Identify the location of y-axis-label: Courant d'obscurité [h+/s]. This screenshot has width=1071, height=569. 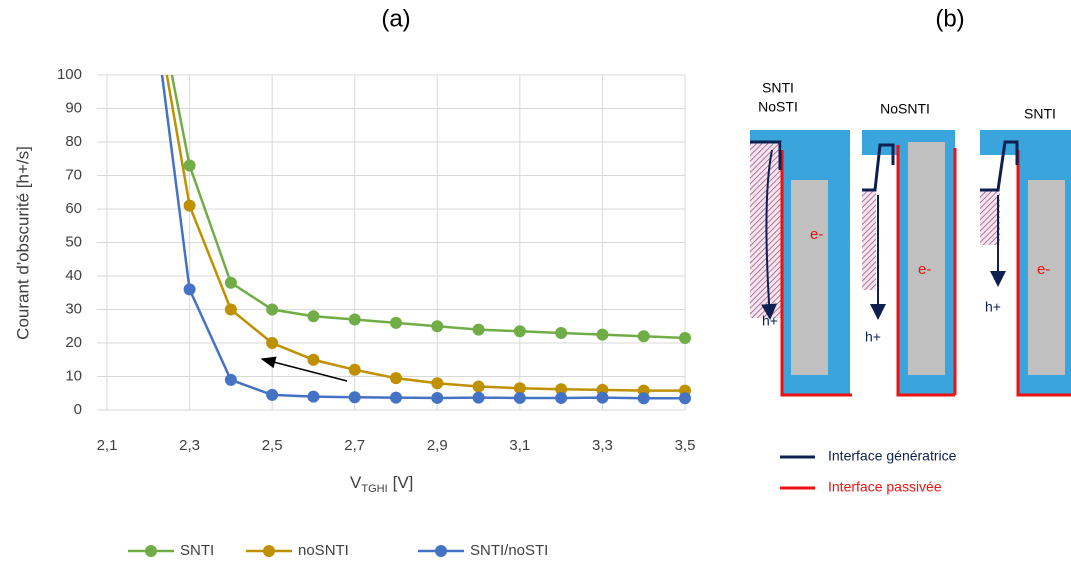
(22, 243).